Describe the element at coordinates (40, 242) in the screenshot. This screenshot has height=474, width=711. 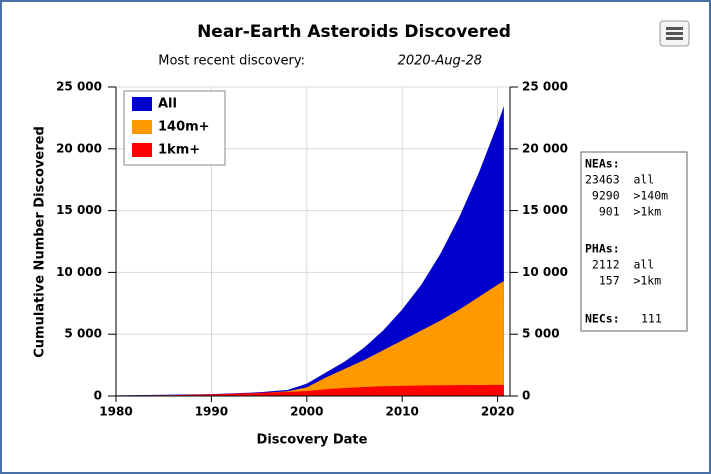
I see `y-axis-title: Cumulative Number Discovered` at that location.